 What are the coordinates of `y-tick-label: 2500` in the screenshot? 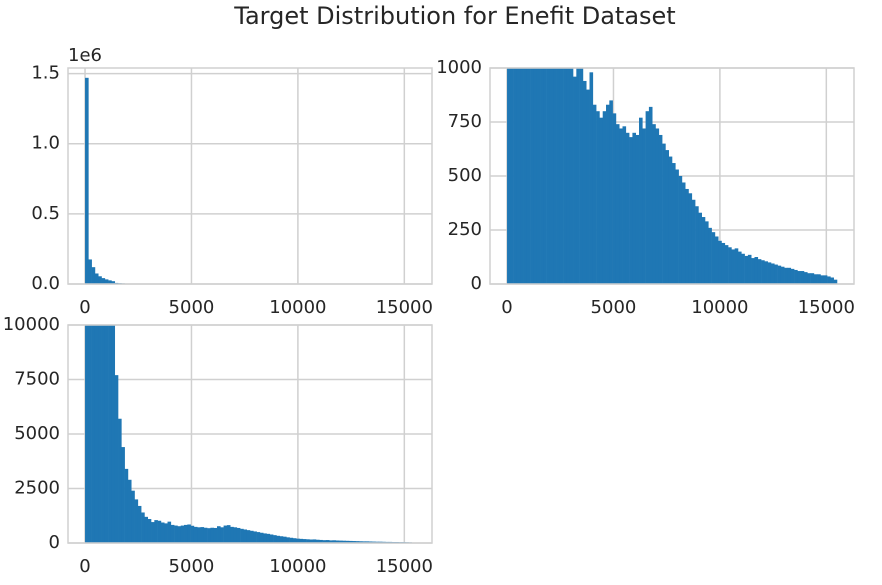 It's located at (37, 488).